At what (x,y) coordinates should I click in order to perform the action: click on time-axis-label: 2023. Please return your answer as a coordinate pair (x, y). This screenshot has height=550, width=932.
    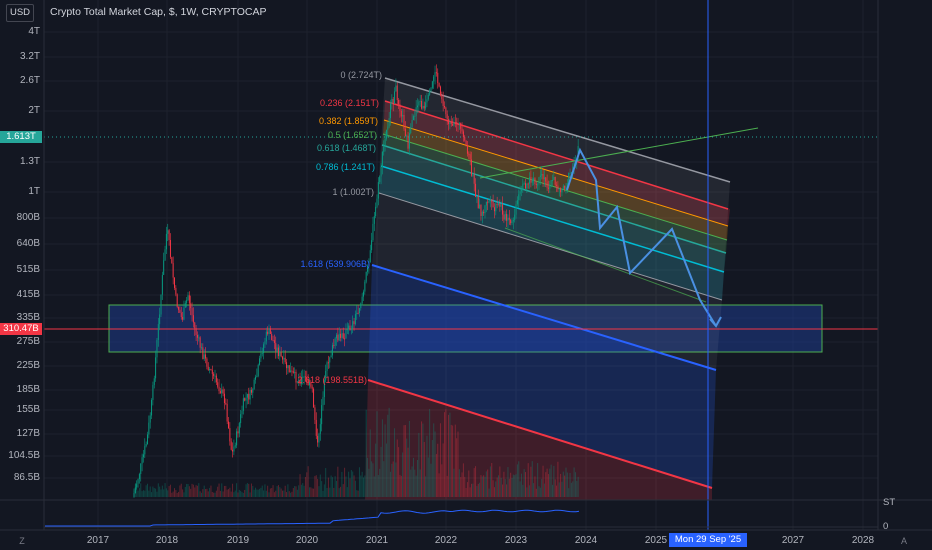
    Looking at the image, I should click on (516, 540).